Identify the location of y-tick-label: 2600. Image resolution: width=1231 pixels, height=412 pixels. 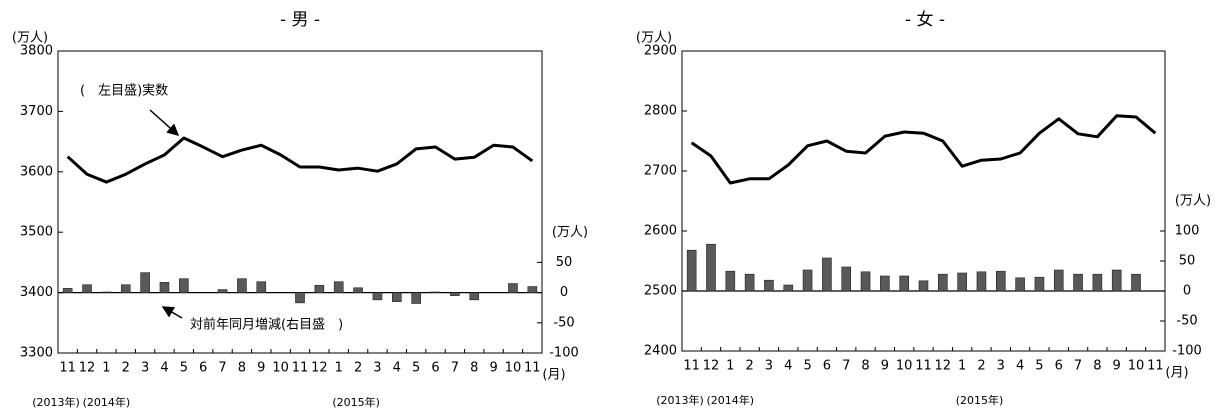
(660, 231).